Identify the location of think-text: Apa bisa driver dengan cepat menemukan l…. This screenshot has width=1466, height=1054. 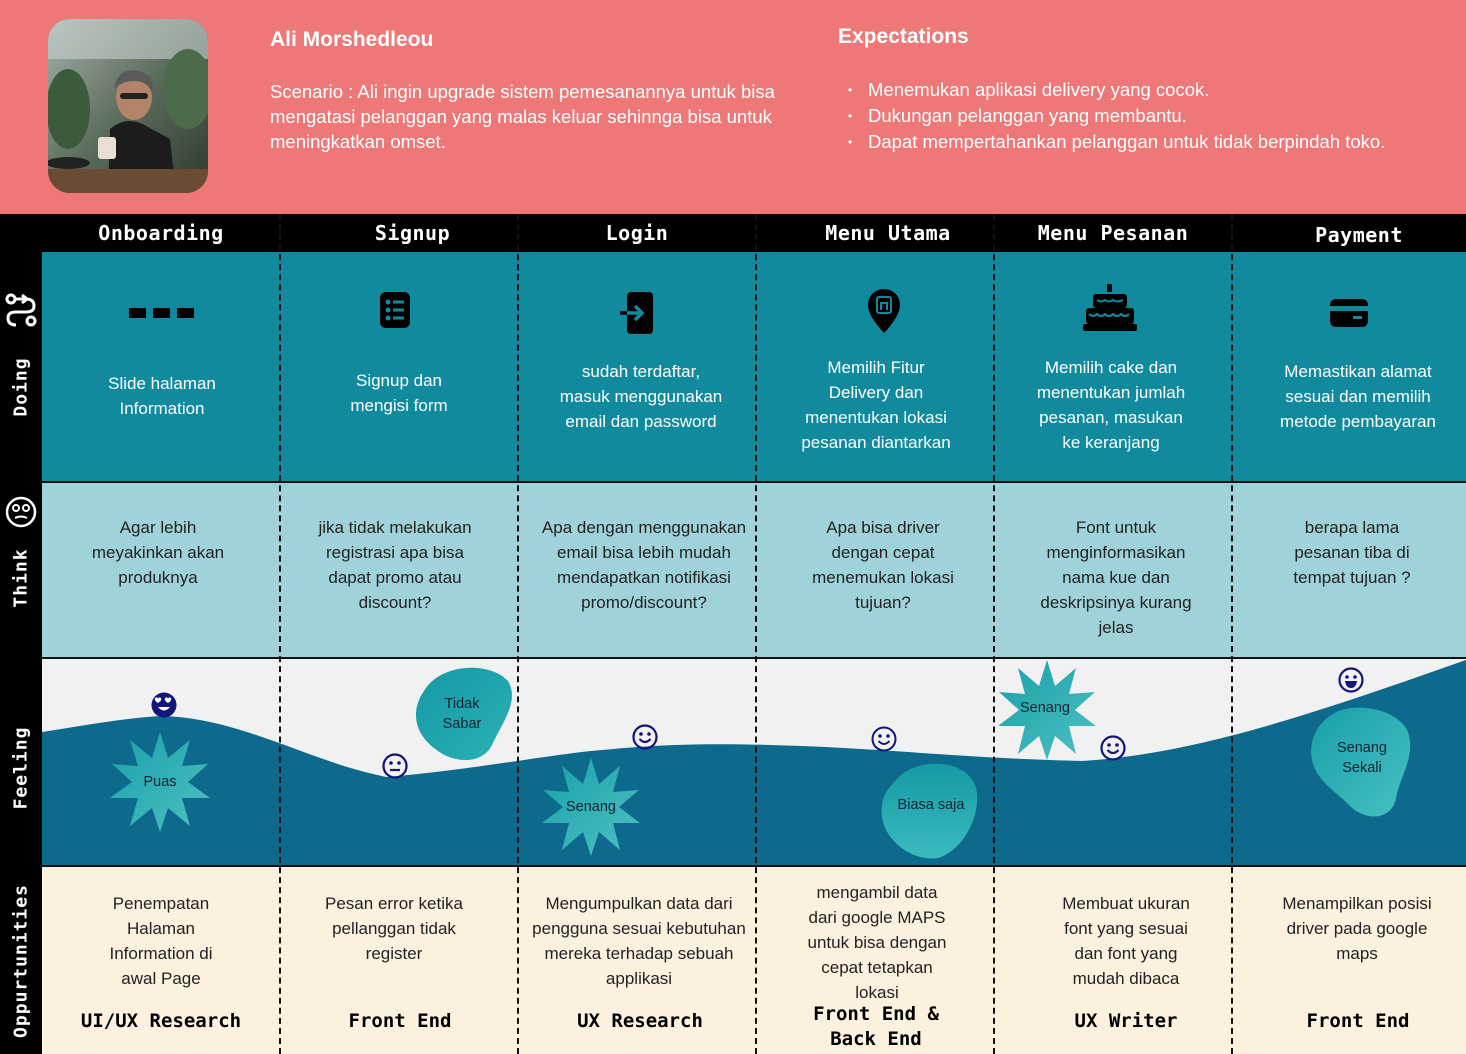
(883, 565).